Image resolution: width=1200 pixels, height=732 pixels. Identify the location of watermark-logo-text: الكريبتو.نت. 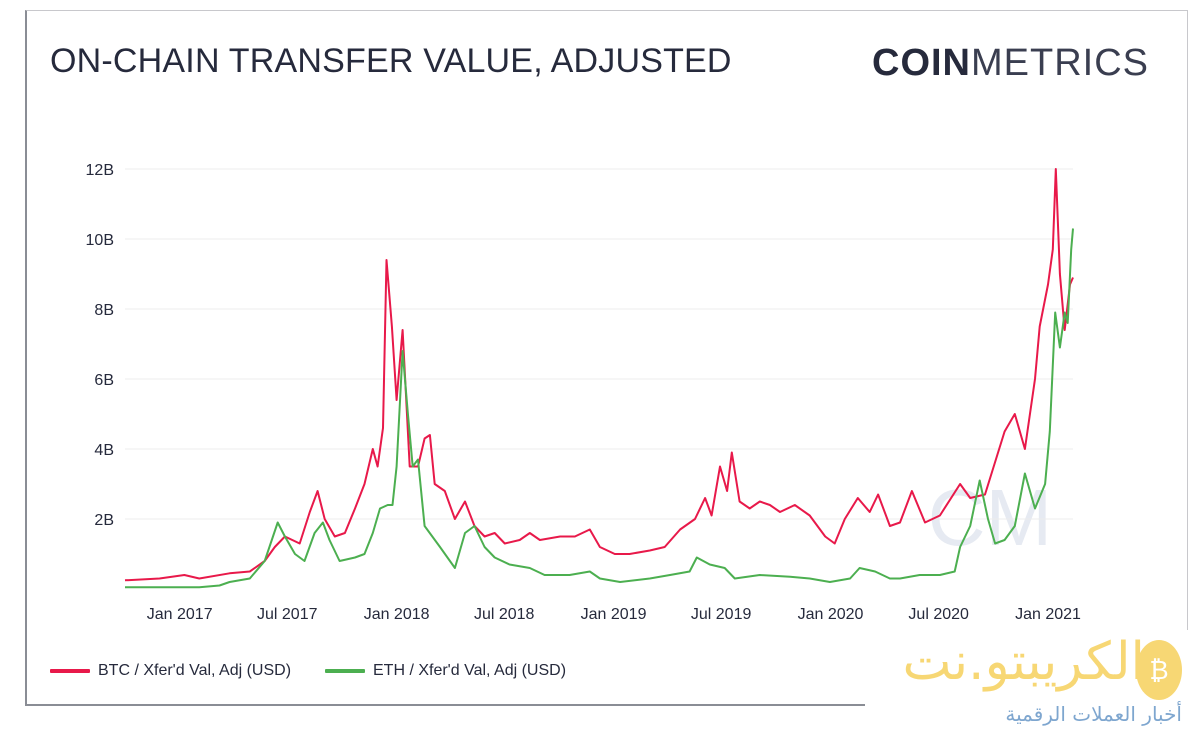
(1023, 662).